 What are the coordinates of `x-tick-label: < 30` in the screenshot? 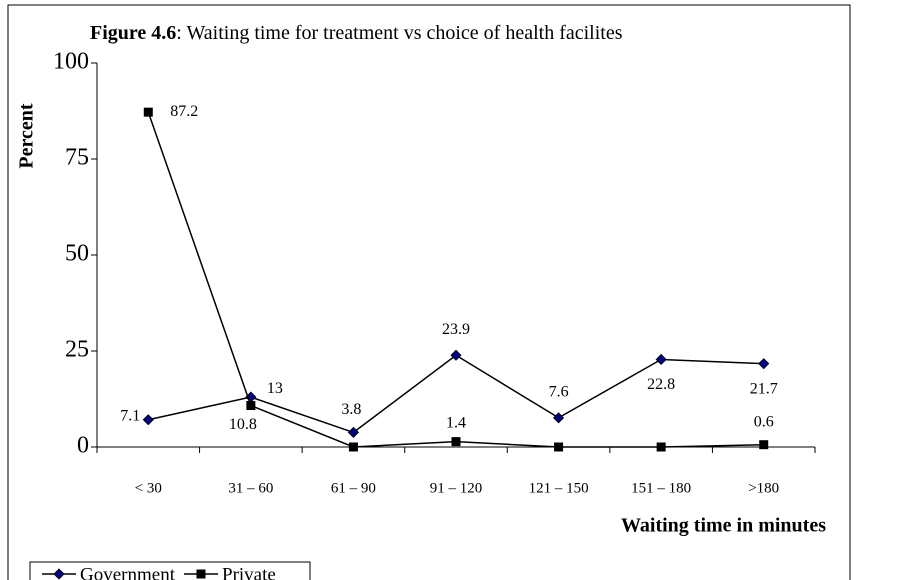 It's located at (148, 488).